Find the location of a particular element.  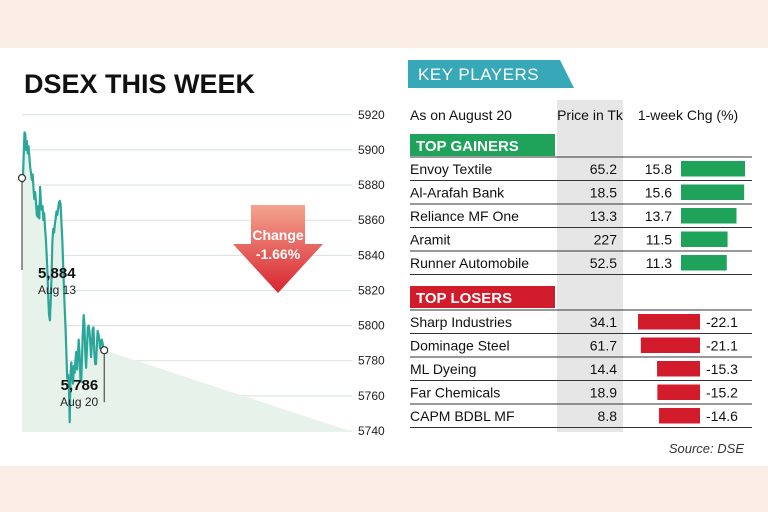

top-gainers-banner is located at coordinates (482, 145).